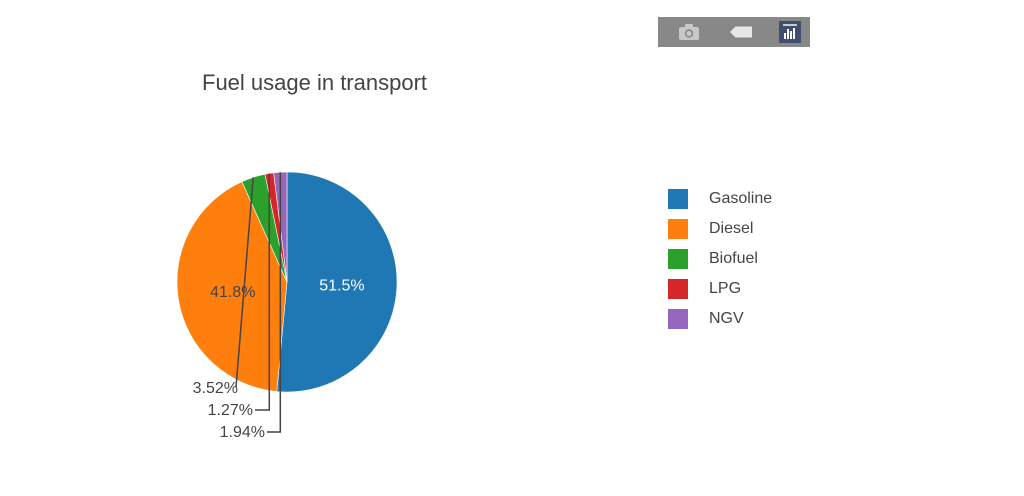  I want to click on slice-label-diesel: 41.8%, so click(232, 292).